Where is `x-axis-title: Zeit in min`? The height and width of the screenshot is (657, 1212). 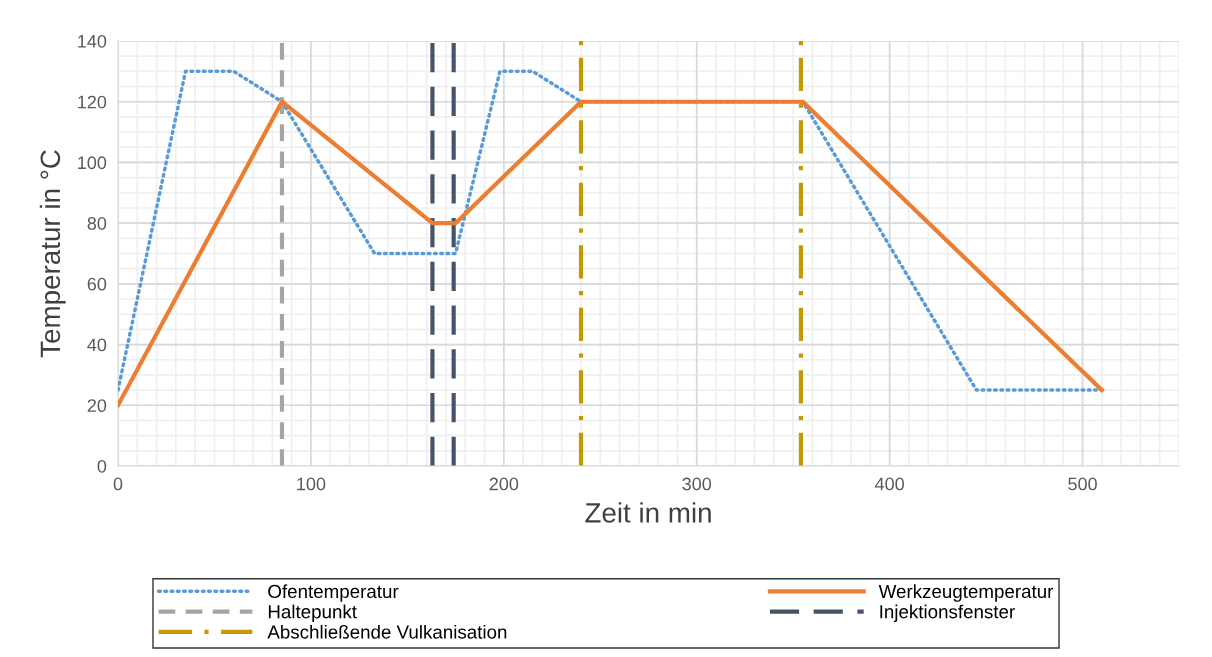 x-axis-title: Zeit in min is located at coordinates (648, 512).